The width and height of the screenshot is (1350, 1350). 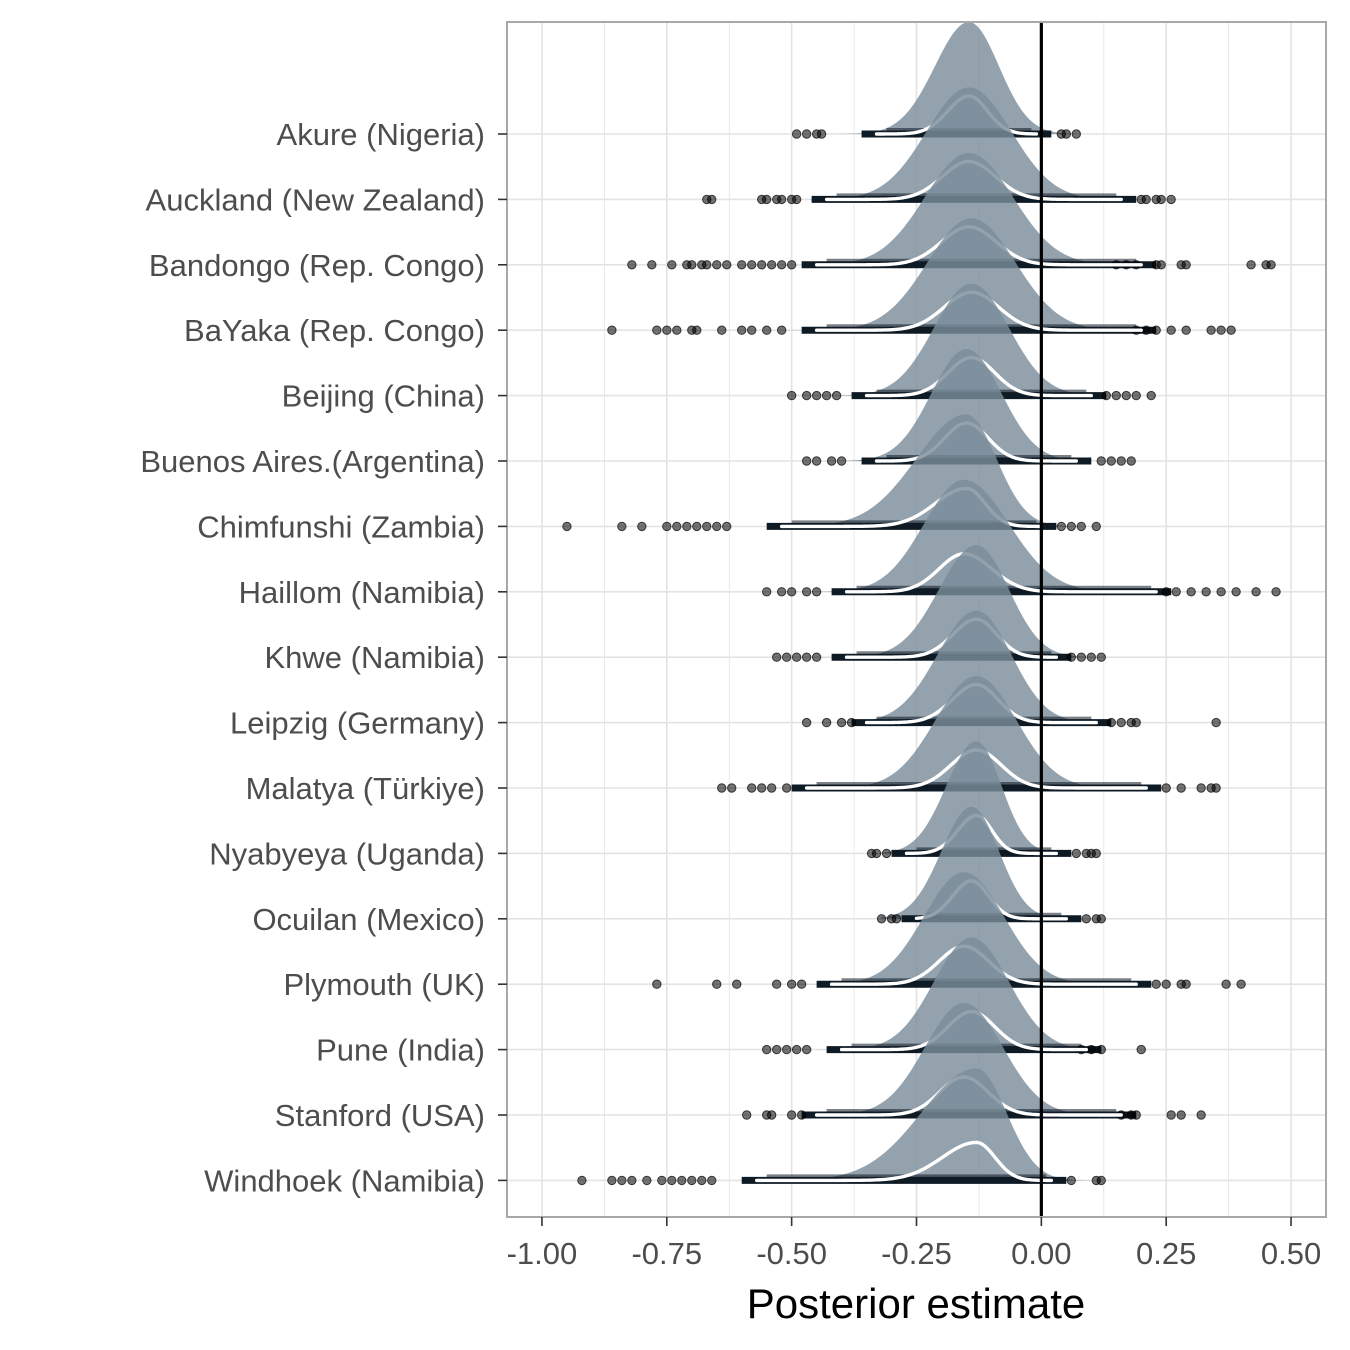 What do you see at coordinates (916, 1253) in the screenshot?
I see `x-tick-label: -0.25` at bounding box center [916, 1253].